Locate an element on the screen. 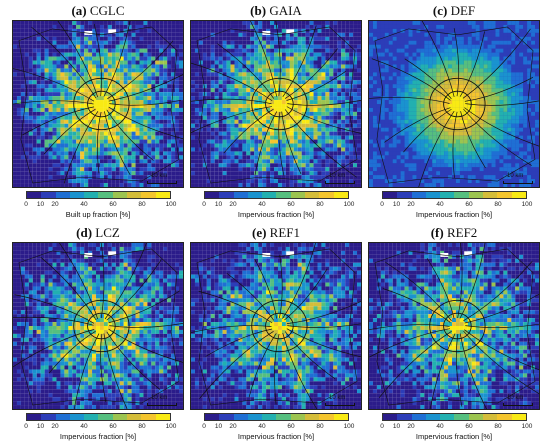 This screenshot has height=446, width=550. panel-title: (e) REF1 is located at coordinates (276, 233).